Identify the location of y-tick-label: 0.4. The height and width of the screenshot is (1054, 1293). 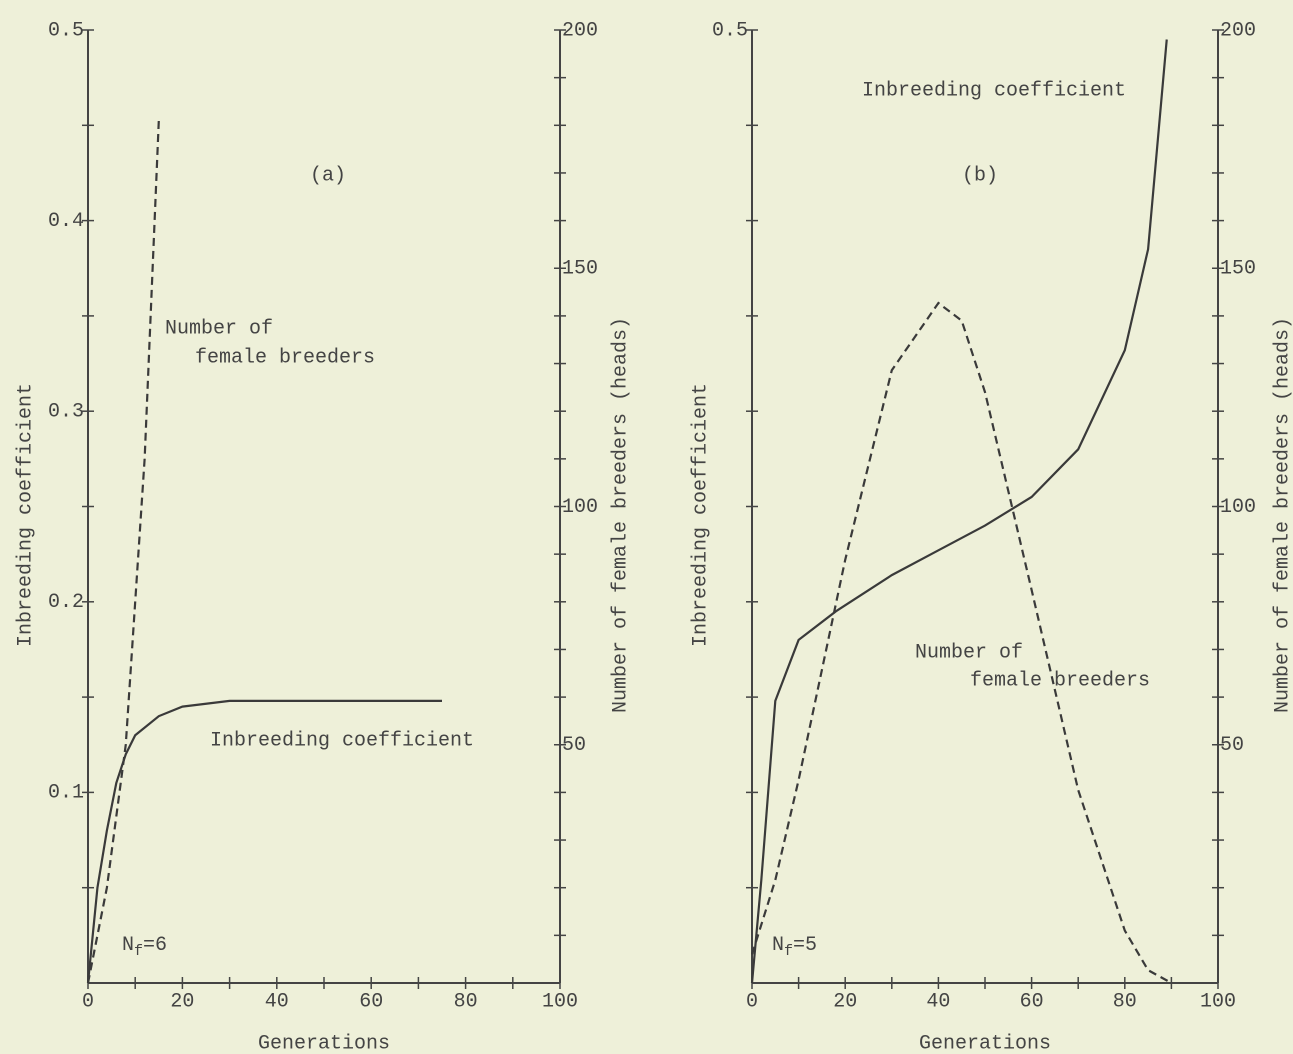
(66, 221).